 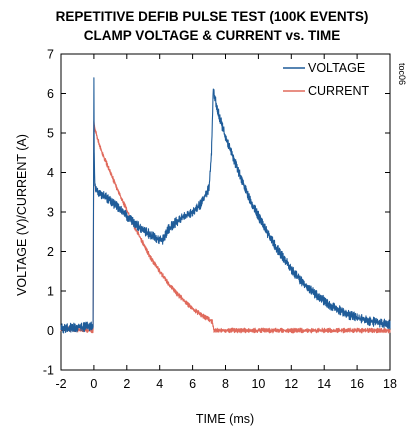 What do you see at coordinates (93, 384) in the screenshot?
I see `x-tick-label-1: 0` at bounding box center [93, 384].